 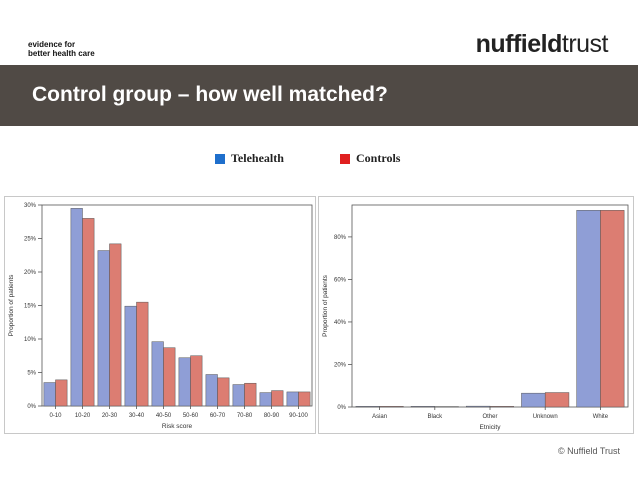 What do you see at coordinates (367, 407) in the screenshot?
I see `bar-telehealth-asian` at bounding box center [367, 407].